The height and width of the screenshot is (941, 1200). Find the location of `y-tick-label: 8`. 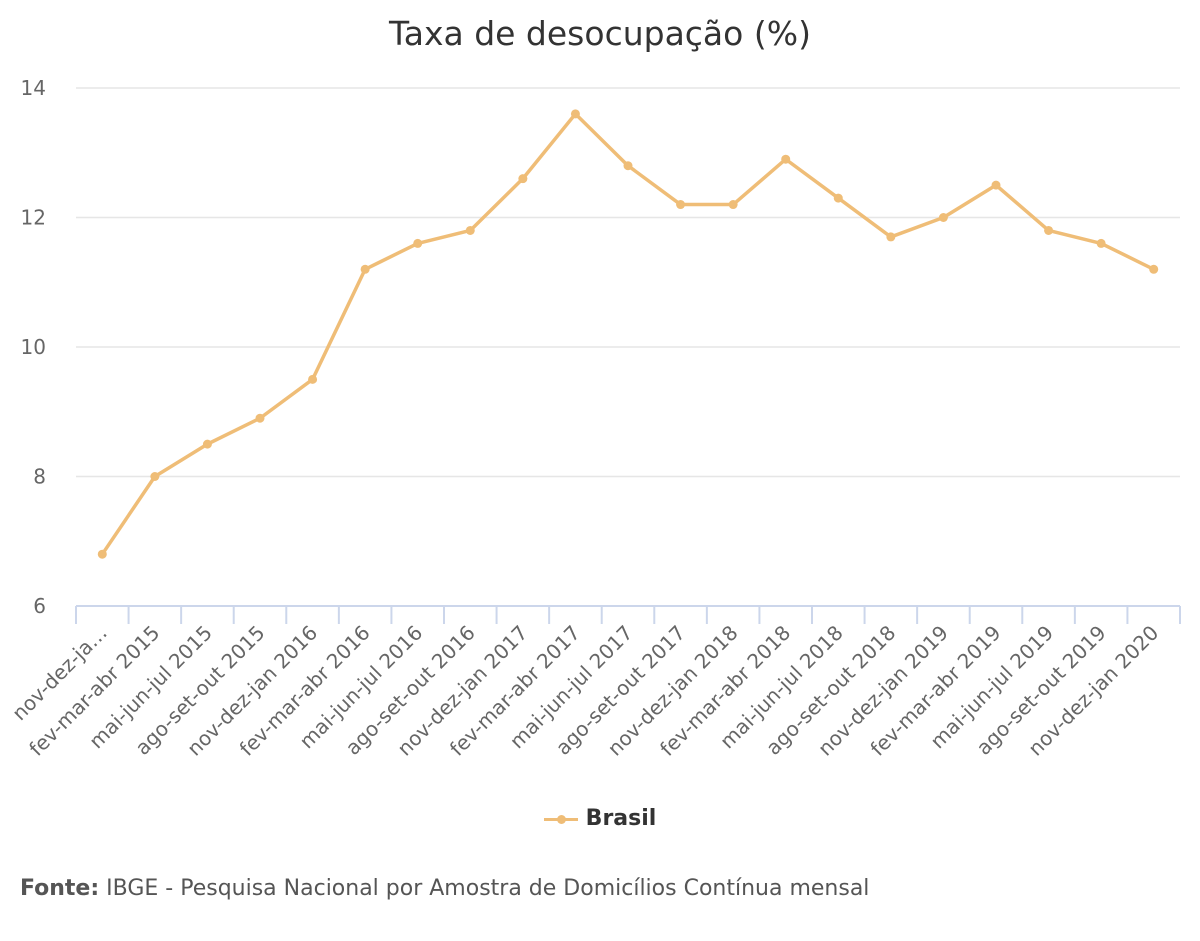

y-tick-label: 8 is located at coordinates (39, 477).